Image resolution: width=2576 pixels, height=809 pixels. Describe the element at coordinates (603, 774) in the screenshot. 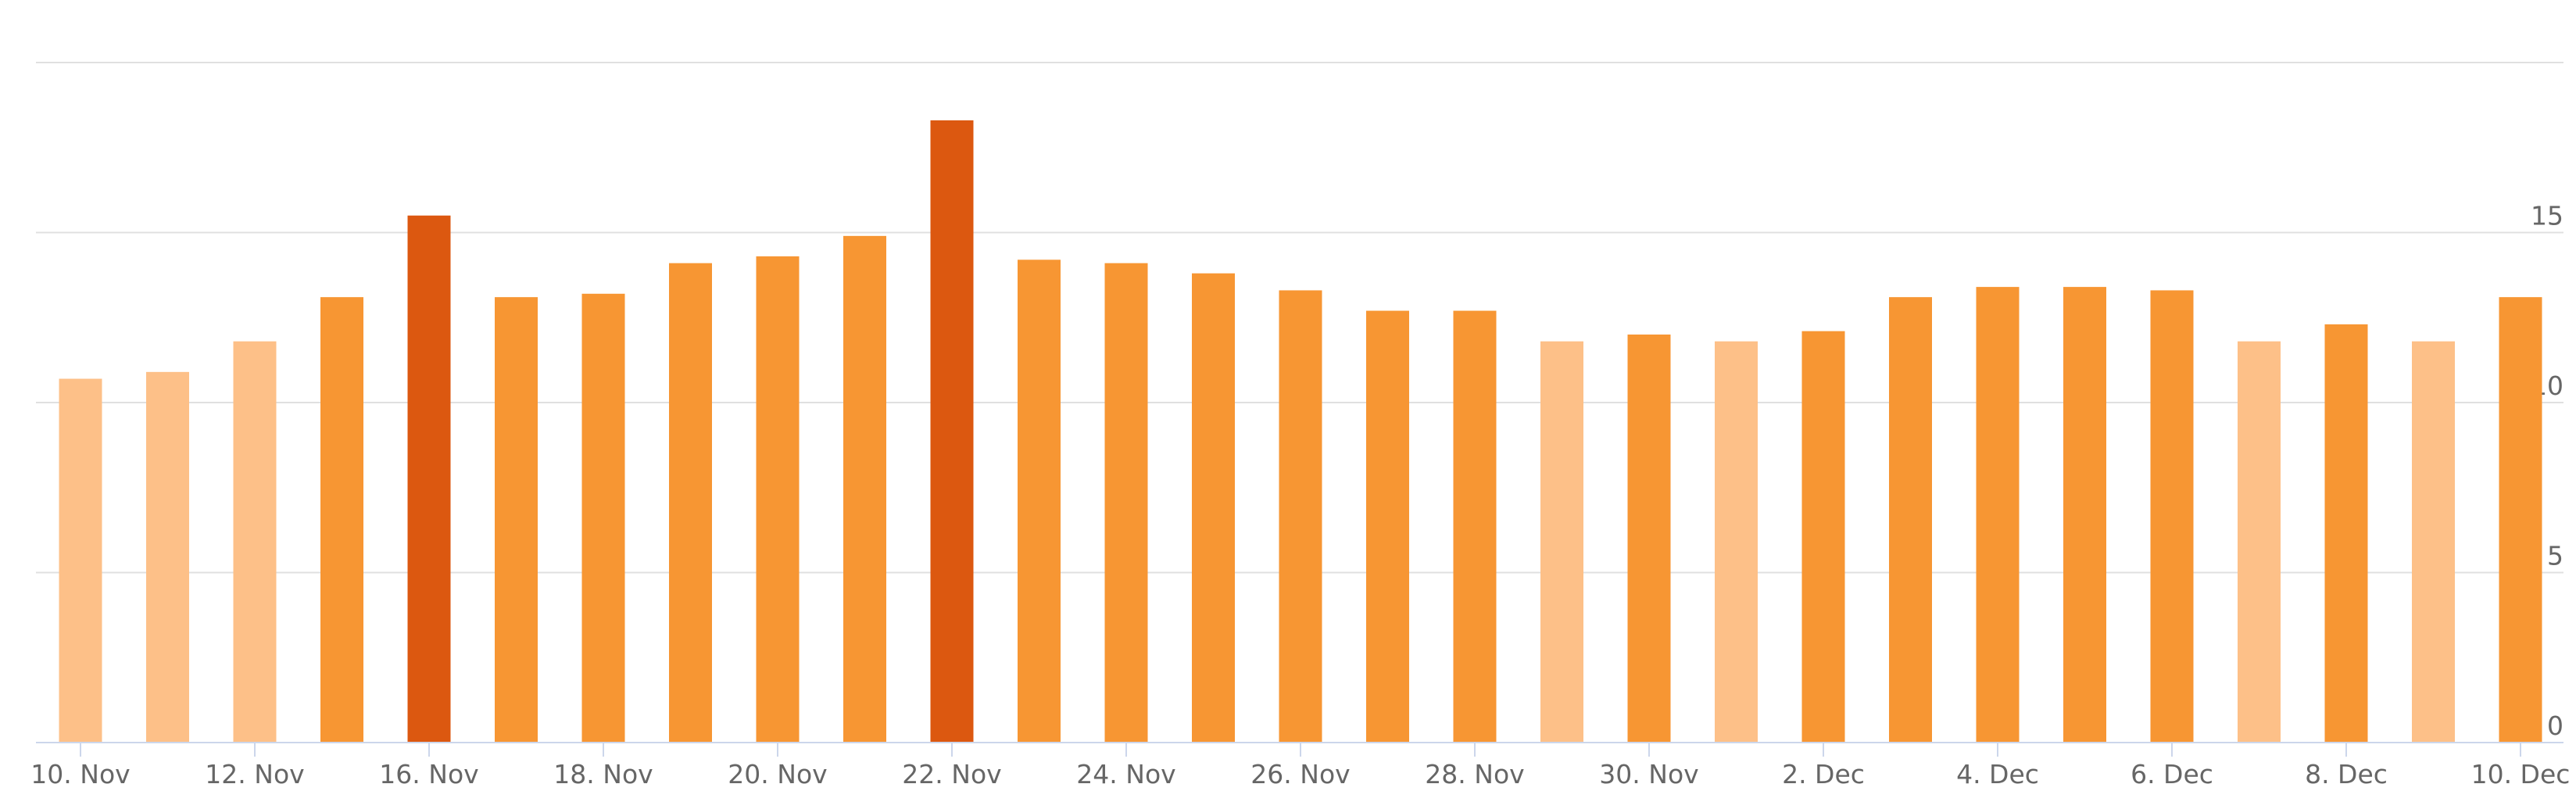

I see `x-tick-label: 18. Nov` at that location.